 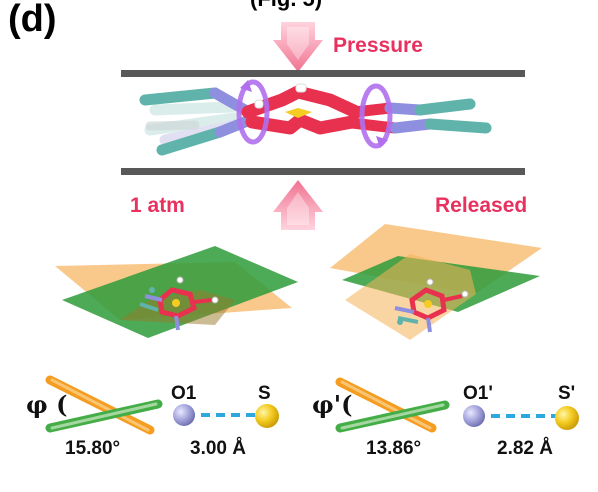 What do you see at coordinates (567, 418) in the screenshot?
I see `right-sulfur-atom` at bounding box center [567, 418].